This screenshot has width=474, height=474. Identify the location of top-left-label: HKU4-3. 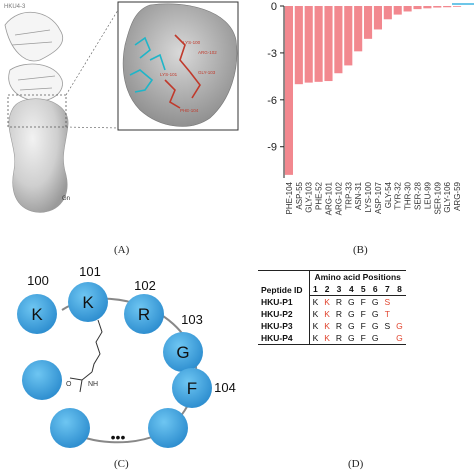
(15, 7).